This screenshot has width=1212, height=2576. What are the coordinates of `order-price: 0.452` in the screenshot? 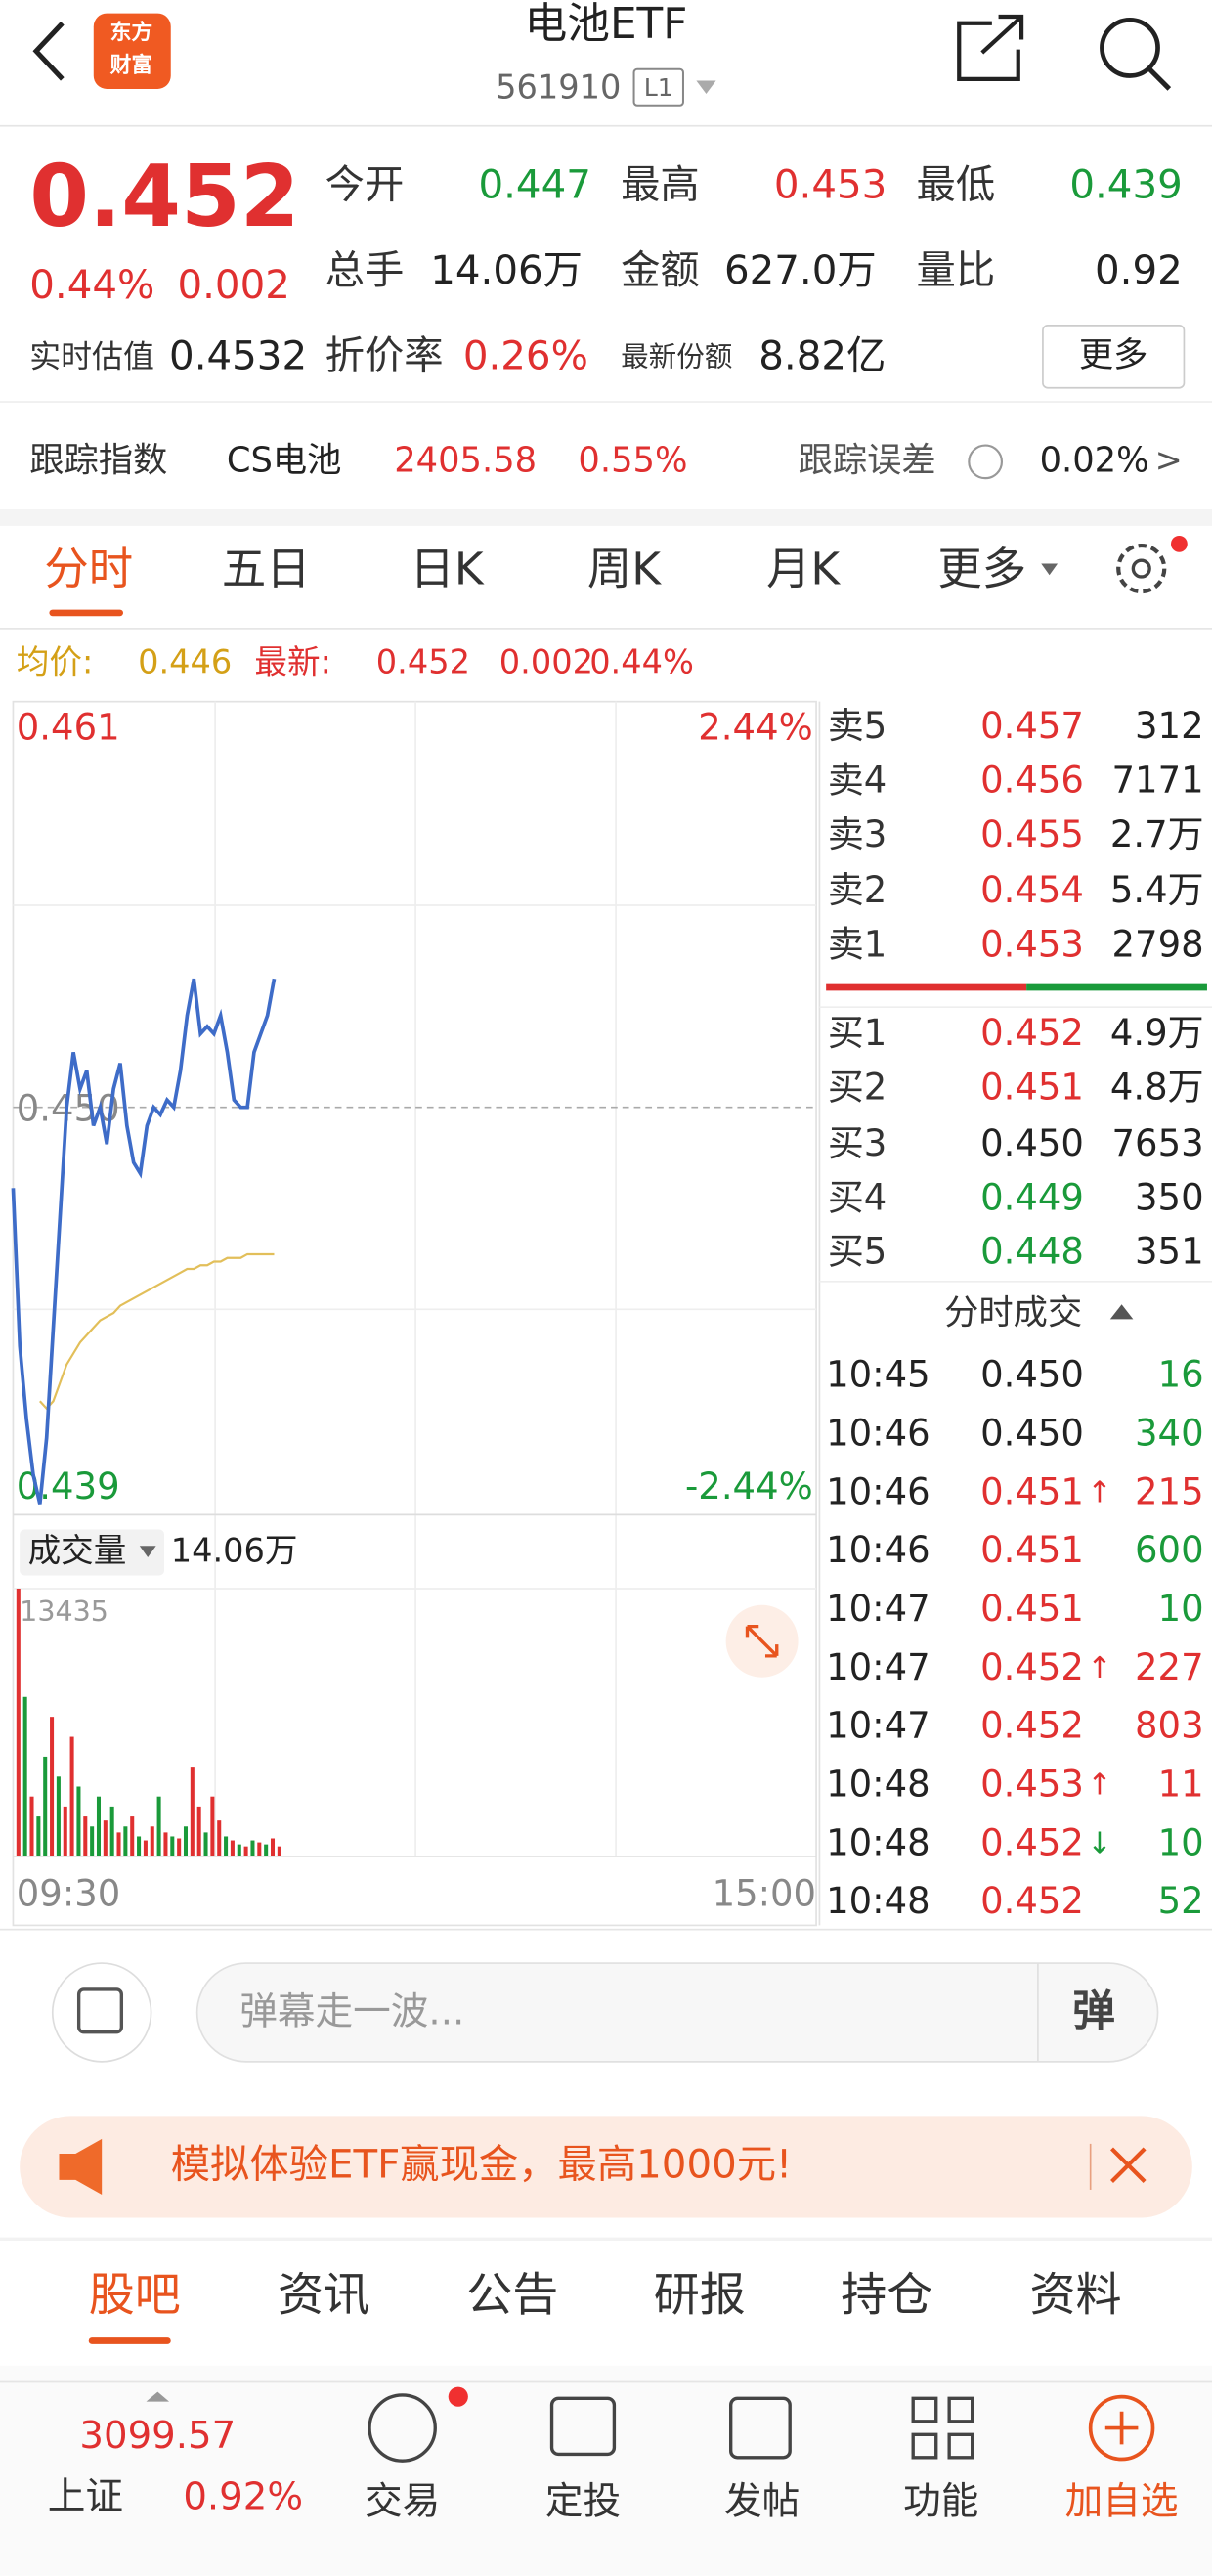 It's located at (1032, 1033).